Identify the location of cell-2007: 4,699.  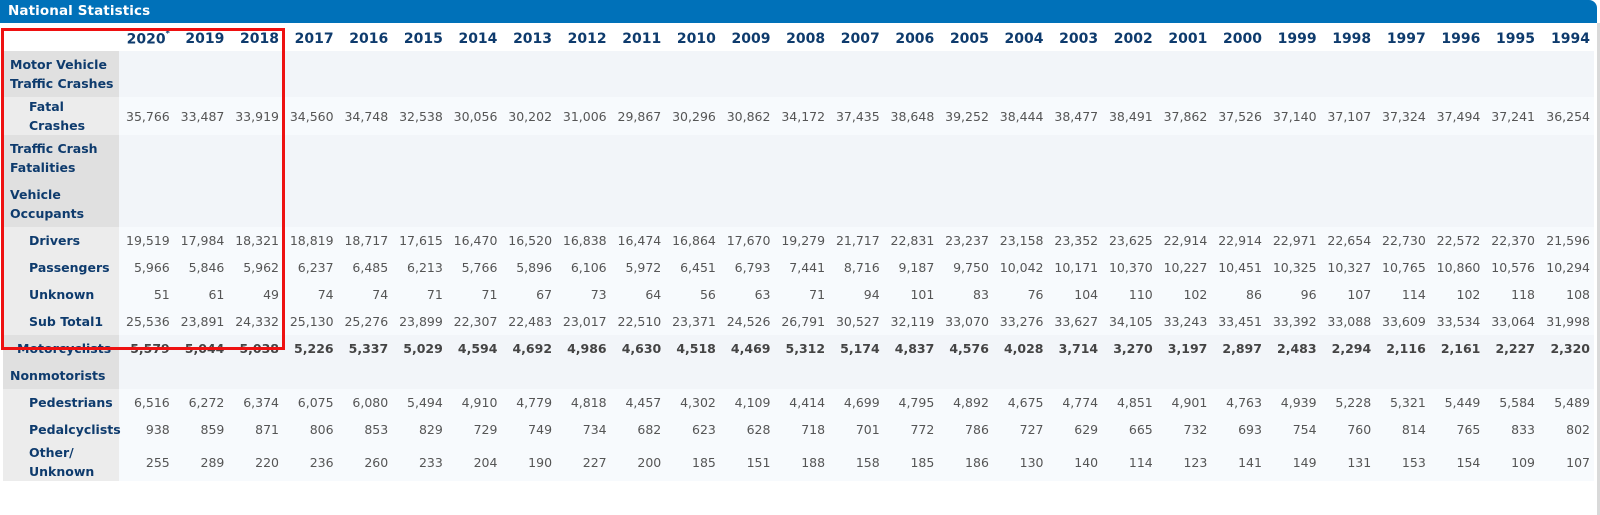
(856, 402).